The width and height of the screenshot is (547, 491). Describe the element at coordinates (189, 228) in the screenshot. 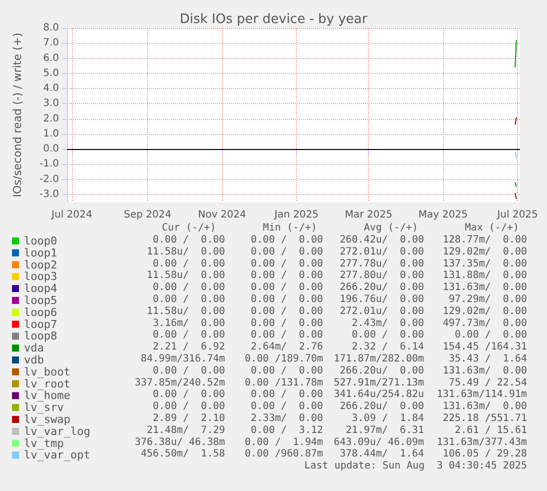

I see `text: Cur (-/+)` at that location.